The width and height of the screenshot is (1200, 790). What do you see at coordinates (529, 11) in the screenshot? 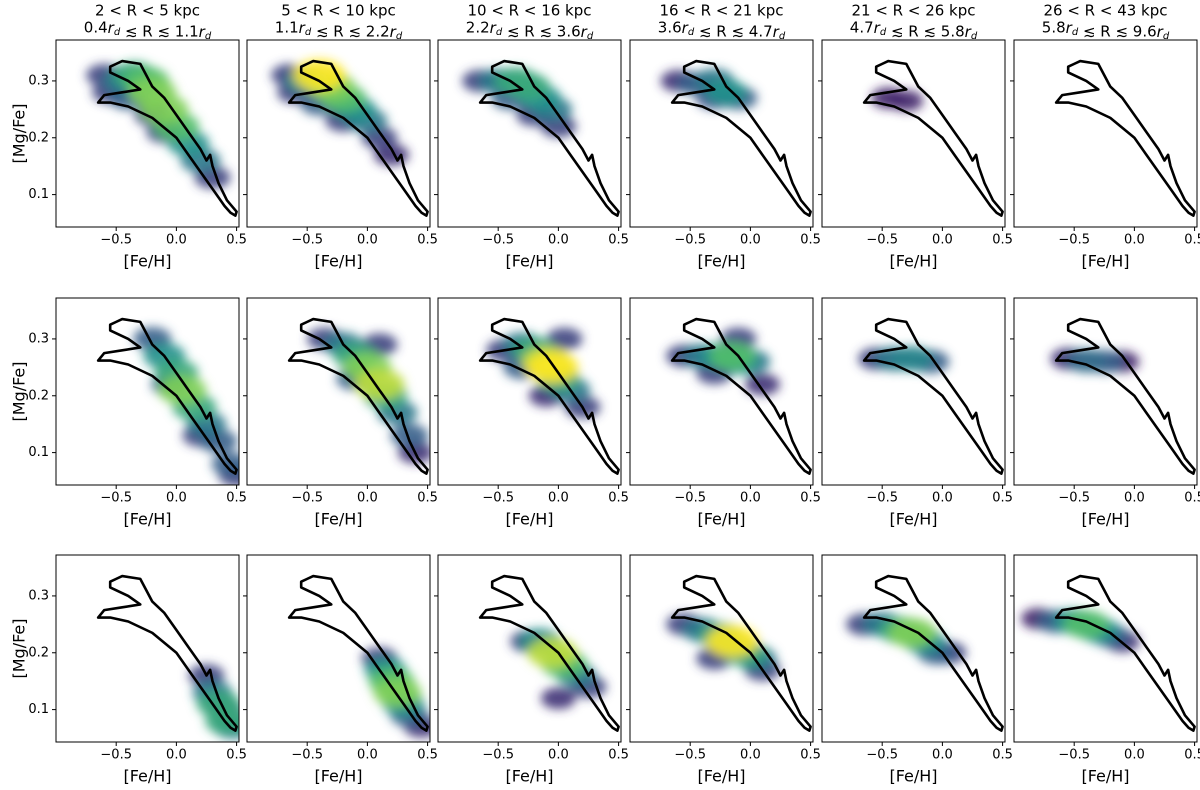
I see `panel-title: 10 < R < 16 kpc` at bounding box center [529, 11].